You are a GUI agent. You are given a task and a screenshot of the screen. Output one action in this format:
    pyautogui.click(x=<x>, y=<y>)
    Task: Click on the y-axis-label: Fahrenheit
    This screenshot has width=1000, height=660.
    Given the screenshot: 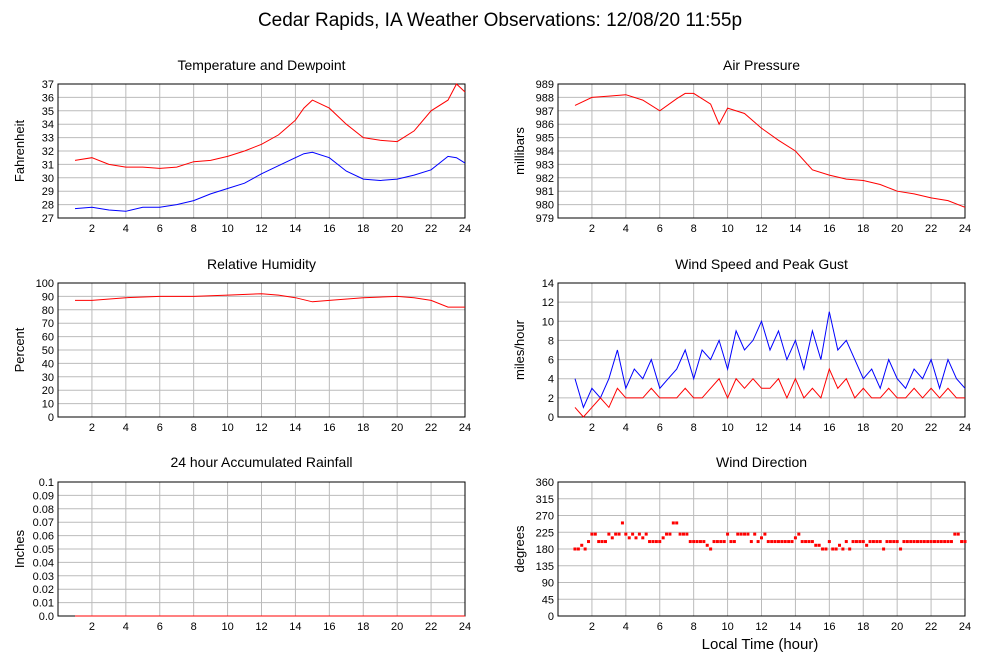 What is the action you would take?
    pyautogui.click(x=19, y=151)
    